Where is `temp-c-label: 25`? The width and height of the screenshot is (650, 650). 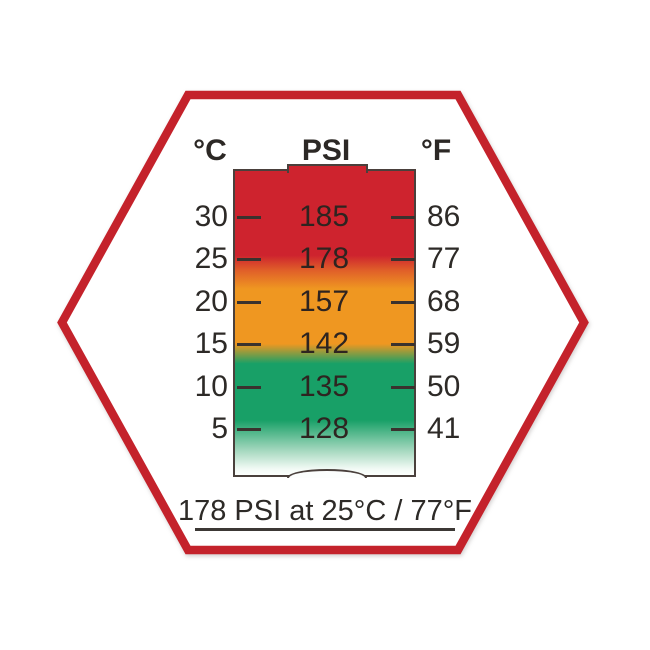
temp-c-label: 25 is located at coordinates (211, 258).